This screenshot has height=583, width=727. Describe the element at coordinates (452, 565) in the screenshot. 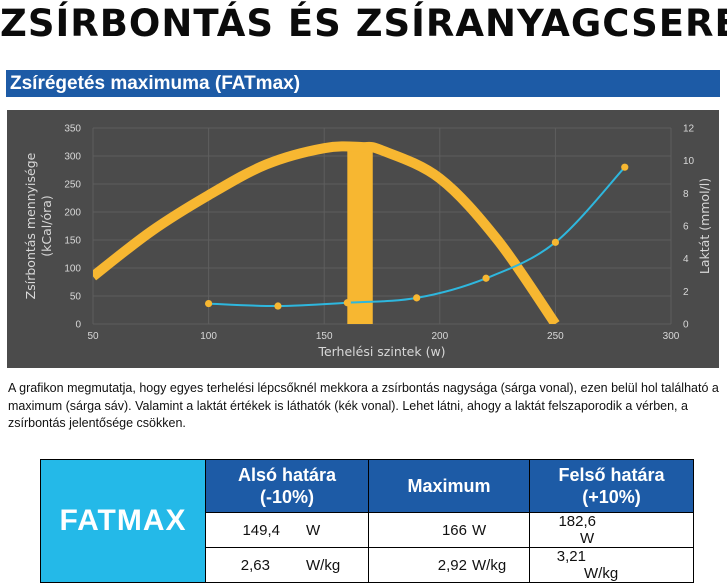

I see `max-wkg-value: 2,92` at that location.